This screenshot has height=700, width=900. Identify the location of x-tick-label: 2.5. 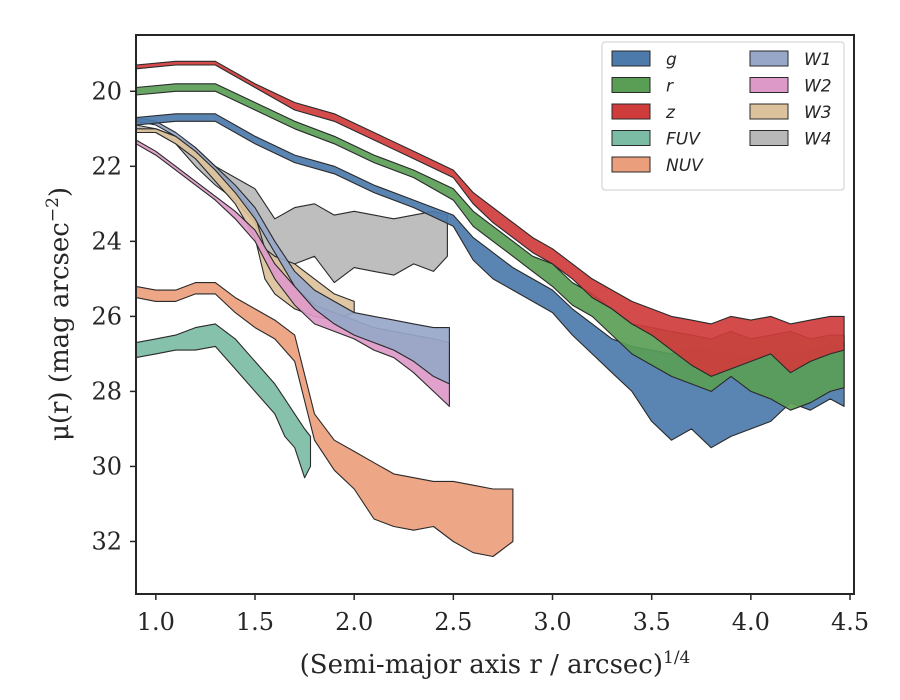
(453, 622).